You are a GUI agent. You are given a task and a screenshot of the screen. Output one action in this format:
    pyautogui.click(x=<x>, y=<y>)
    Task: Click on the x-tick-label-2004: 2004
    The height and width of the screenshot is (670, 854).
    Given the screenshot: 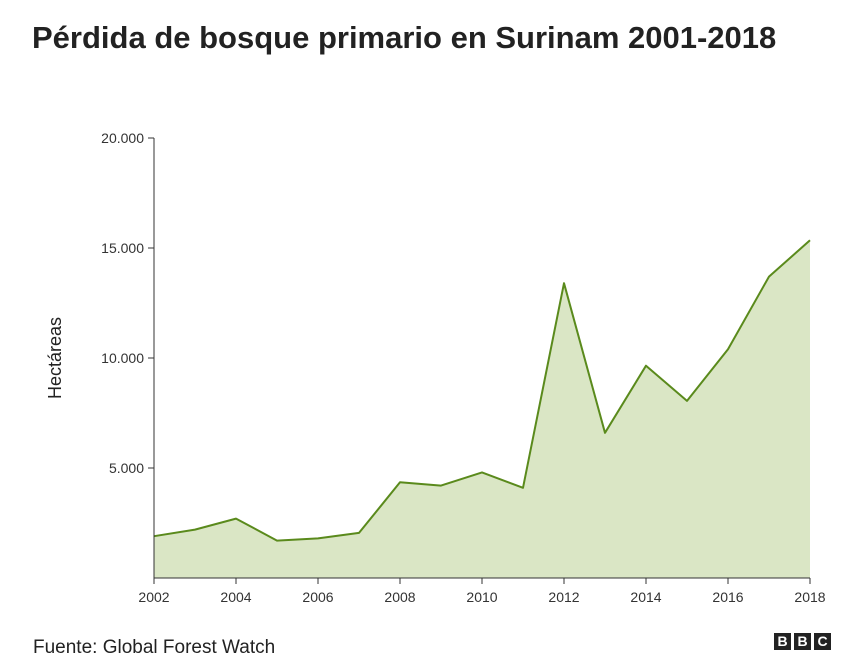 What is the action you would take?
    pyautogui.click(x=235, y=597)
    